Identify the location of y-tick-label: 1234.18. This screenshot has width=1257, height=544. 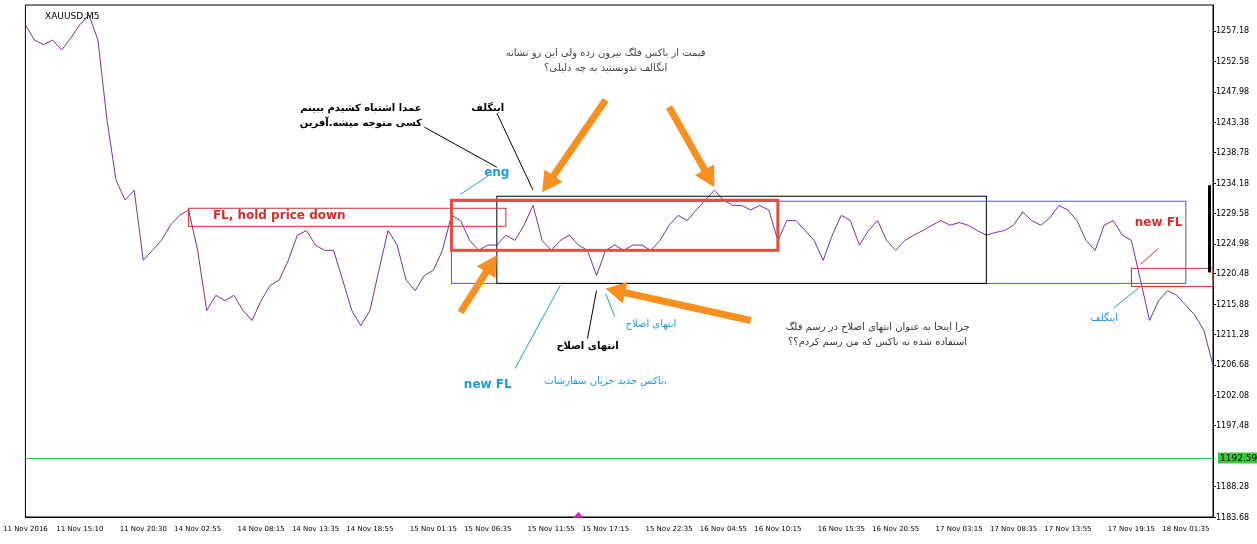
(1233, 183).